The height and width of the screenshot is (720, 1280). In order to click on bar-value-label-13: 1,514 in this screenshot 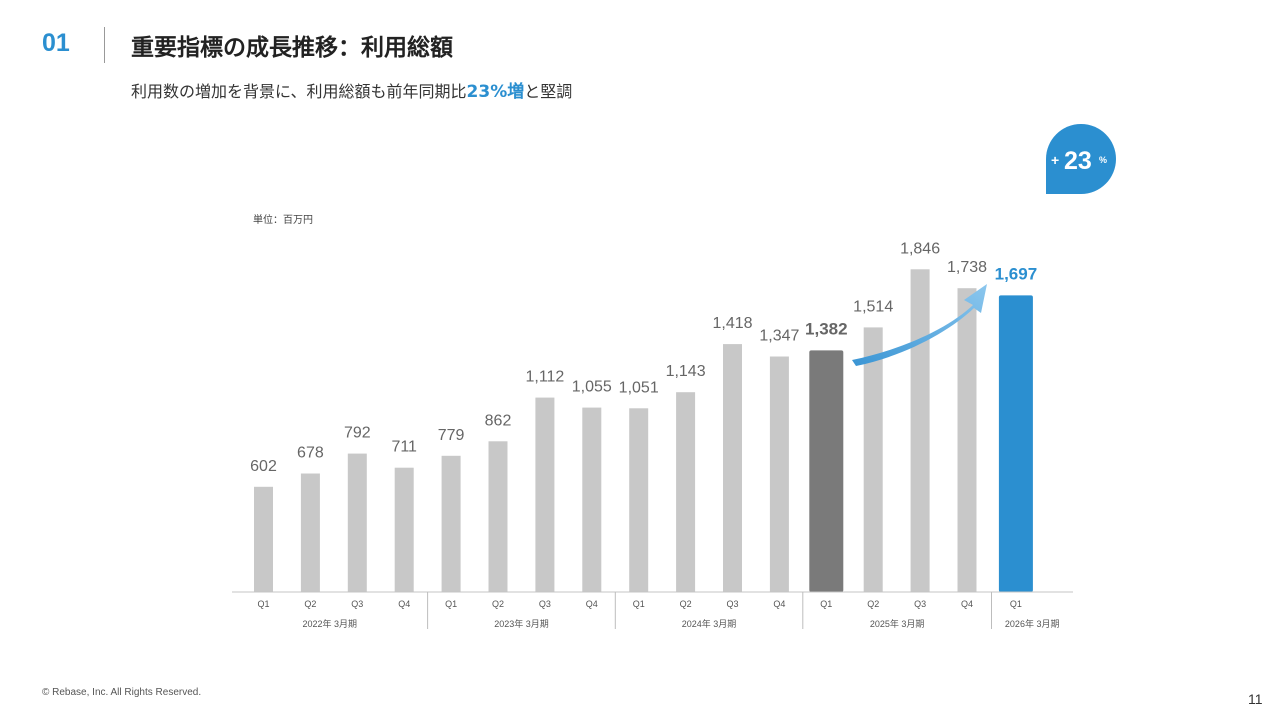, I will do `click(873, 306)`.